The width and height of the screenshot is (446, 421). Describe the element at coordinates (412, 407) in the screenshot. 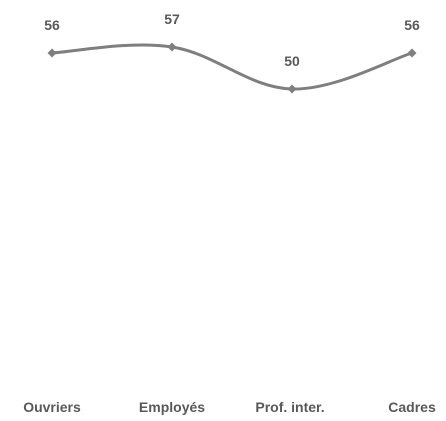

I see `x-tick-label-4: Cadres` at that location.